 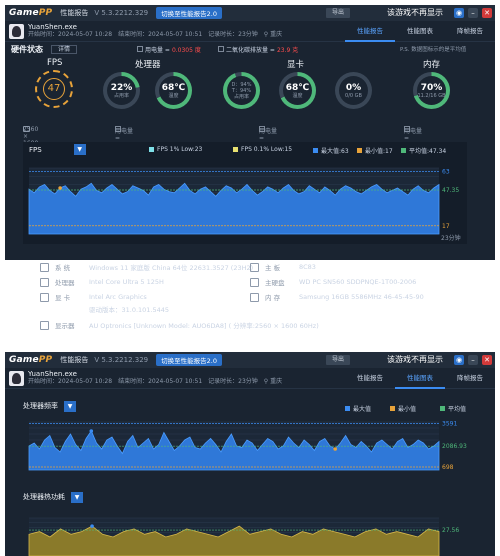 I want to click on gpu-value: Intel Arc Graphics, so click(x=118, y=297).